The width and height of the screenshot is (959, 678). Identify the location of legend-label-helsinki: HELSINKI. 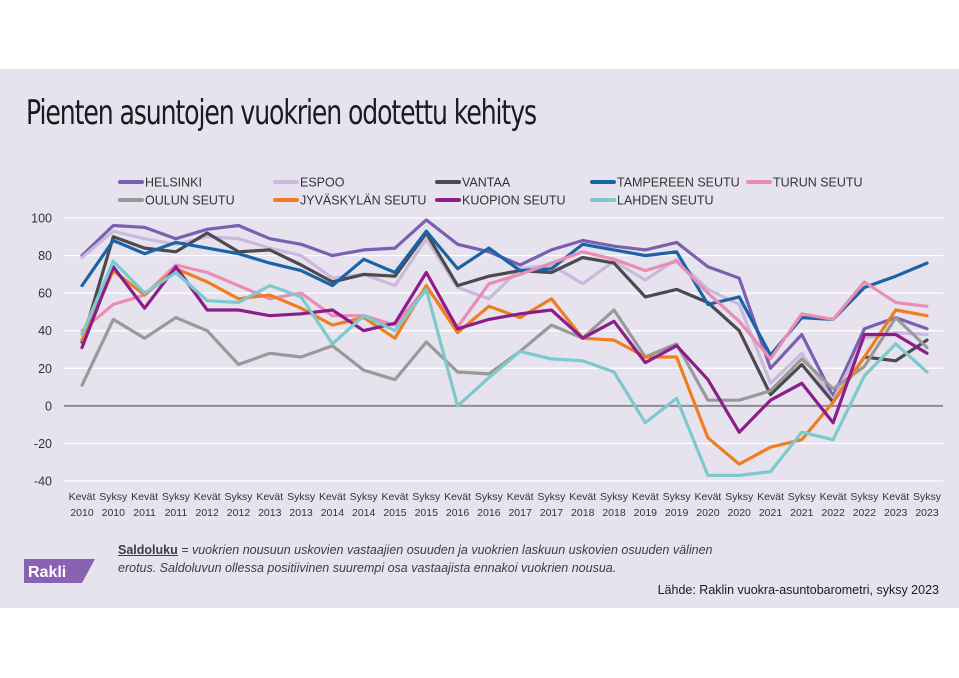
(173, 183).